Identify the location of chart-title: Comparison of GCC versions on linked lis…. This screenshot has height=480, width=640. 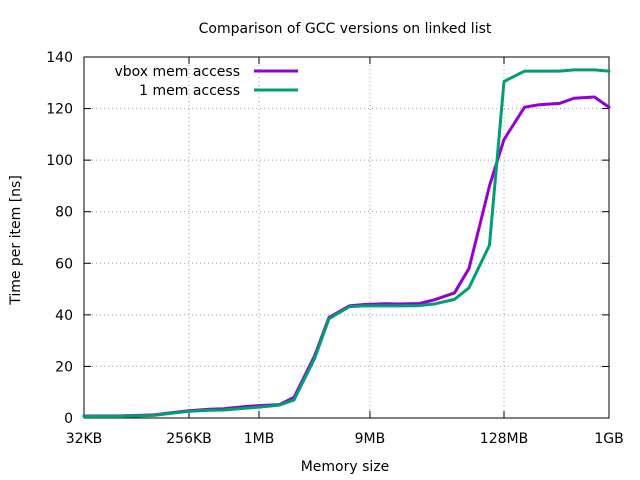
(345, 29).